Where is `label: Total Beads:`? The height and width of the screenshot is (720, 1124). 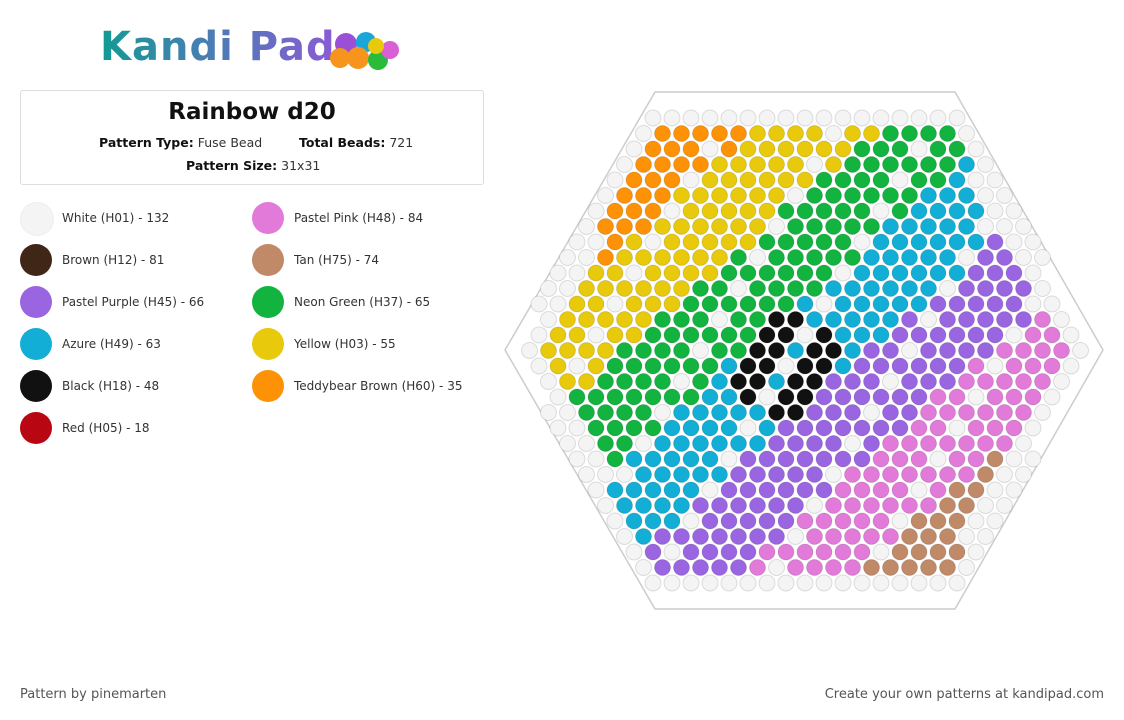 label: Total Beads: is located at coordinates (342, 142).